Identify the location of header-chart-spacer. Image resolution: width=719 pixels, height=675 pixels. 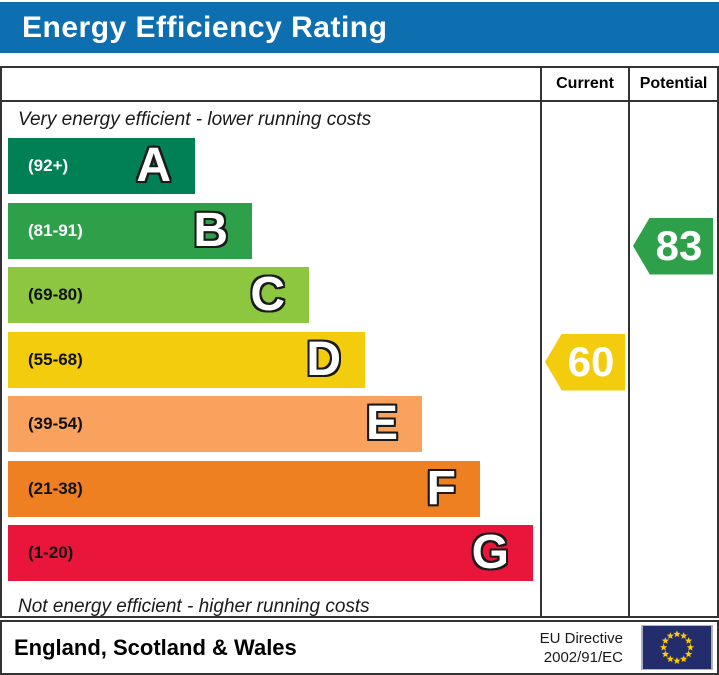
(271, 84).